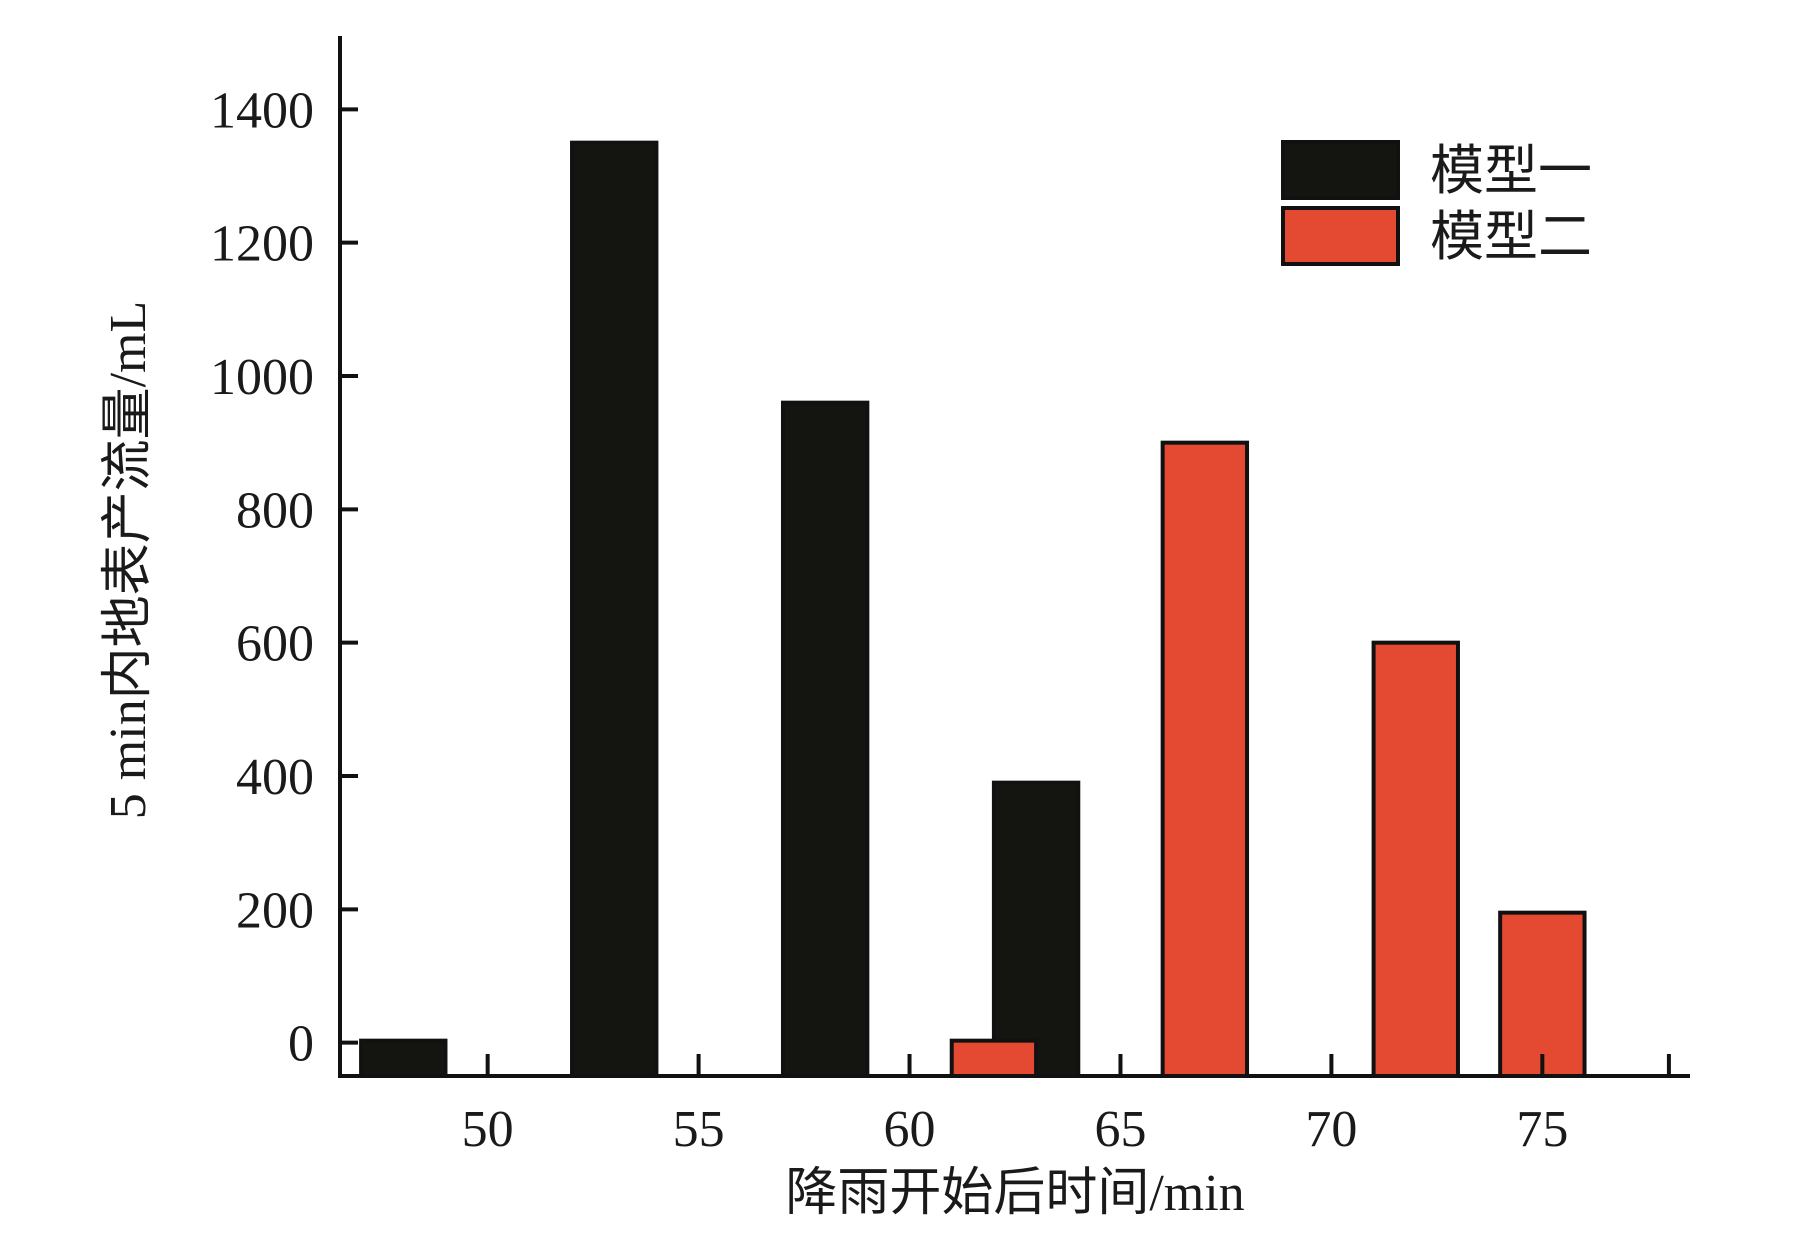  Describe the element at coordinates (262, 110) in the screenshot. I see `y-tick-label-1400: 1400` at that location.